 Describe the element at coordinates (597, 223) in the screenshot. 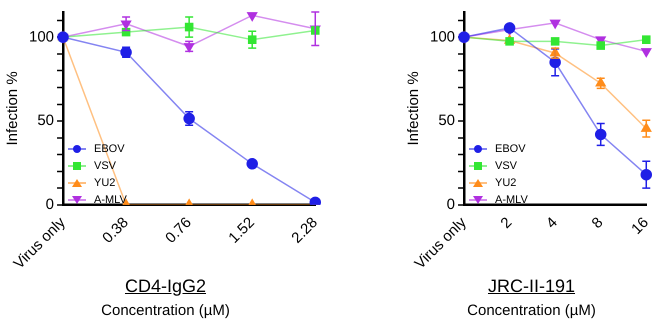

I see `x-tick-label: 8` at that location.